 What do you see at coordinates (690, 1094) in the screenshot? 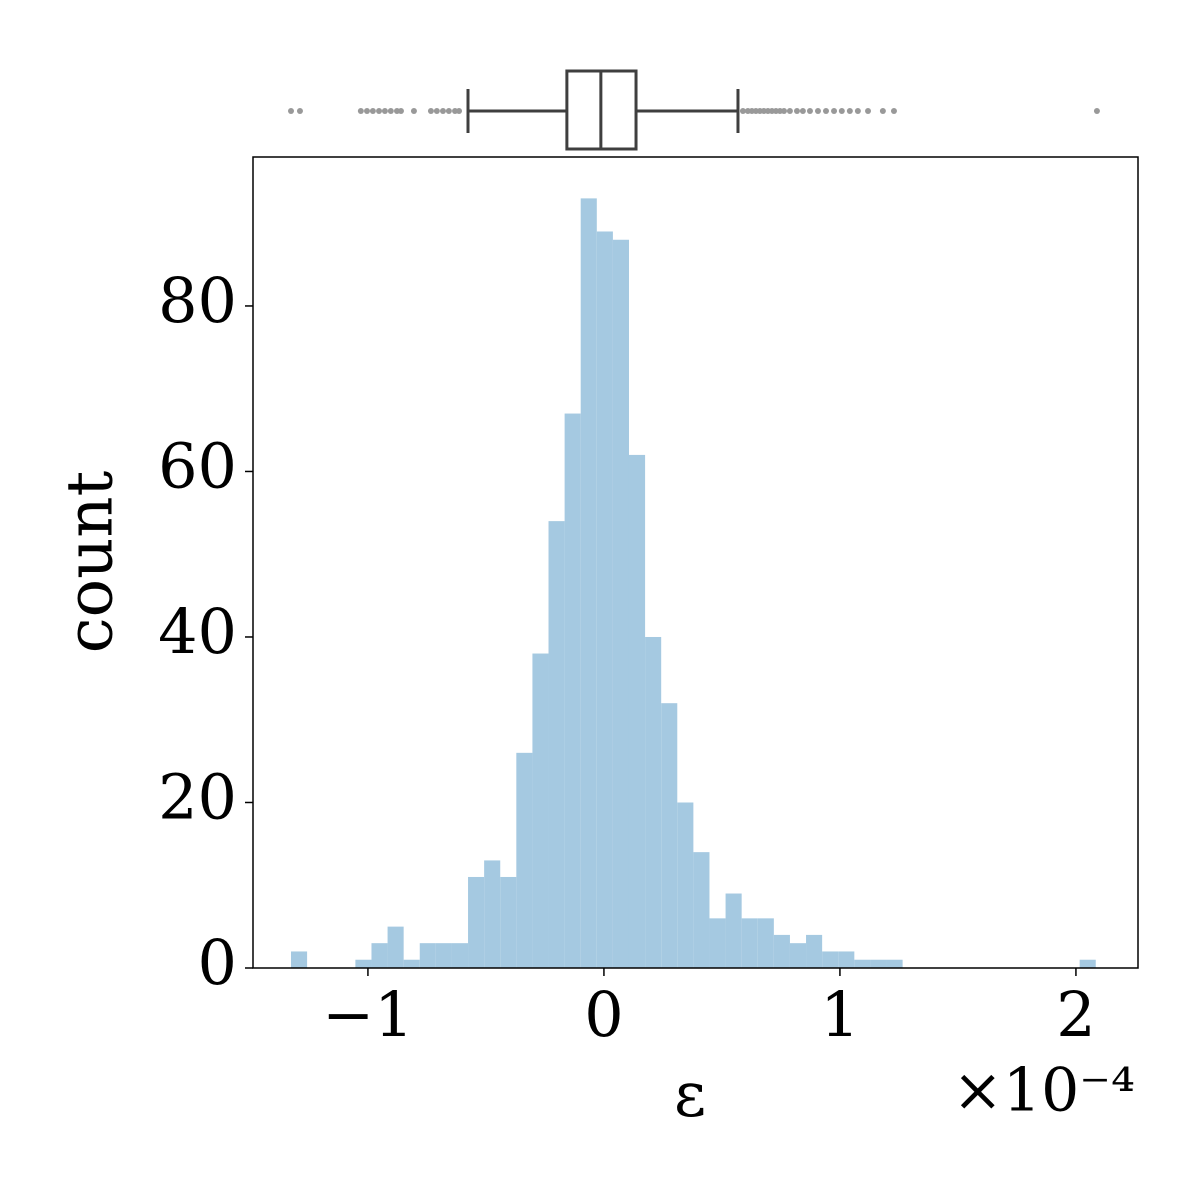
I see `x-axis-label: ε` at bounding box center [690, 1094].